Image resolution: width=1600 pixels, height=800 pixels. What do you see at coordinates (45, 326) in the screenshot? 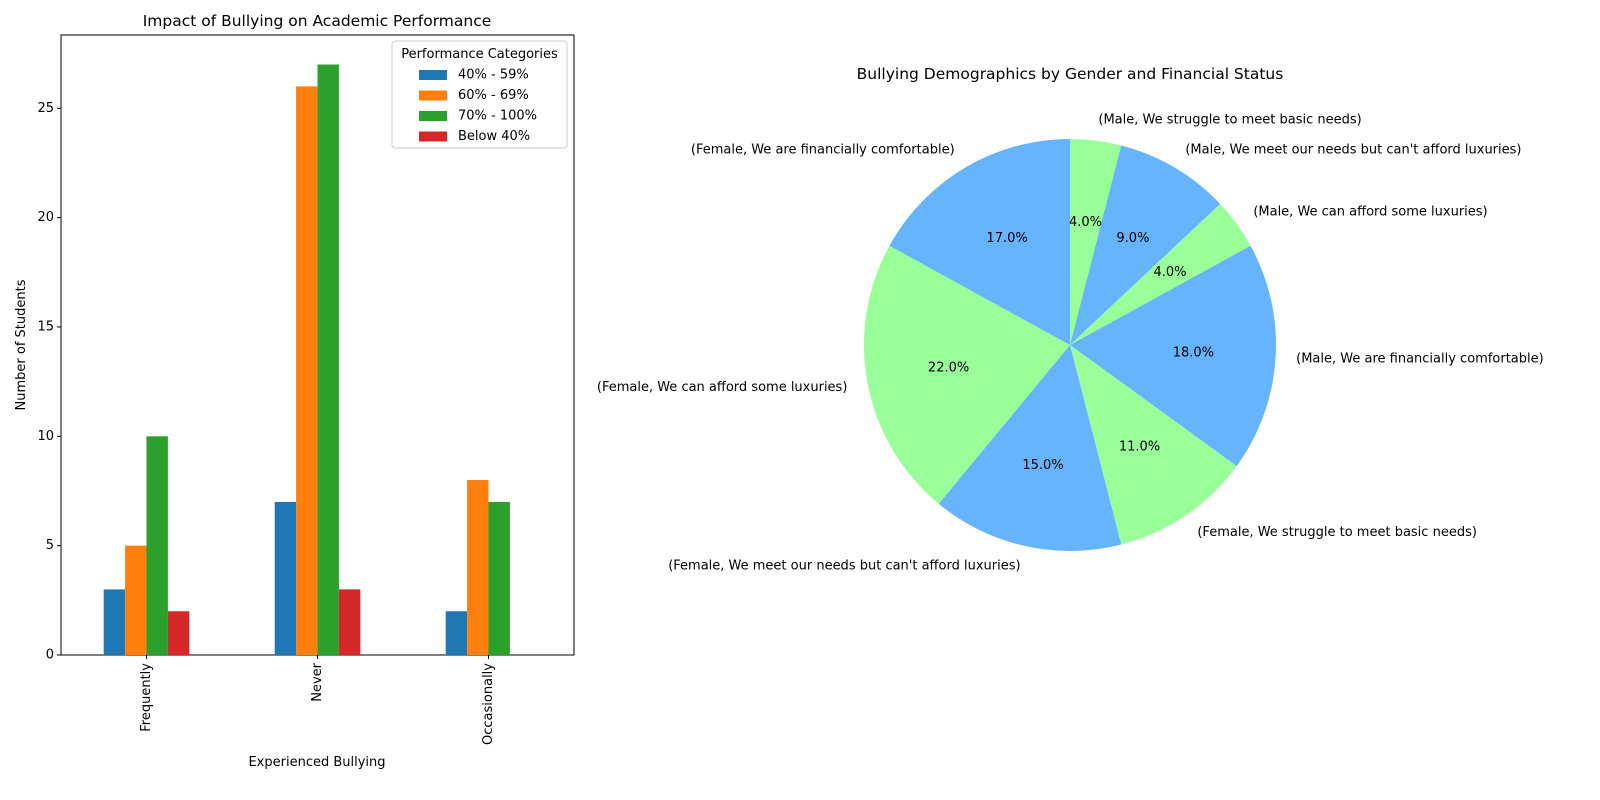
I see `y-tick-label: 15` at bounding box center [45, 326].